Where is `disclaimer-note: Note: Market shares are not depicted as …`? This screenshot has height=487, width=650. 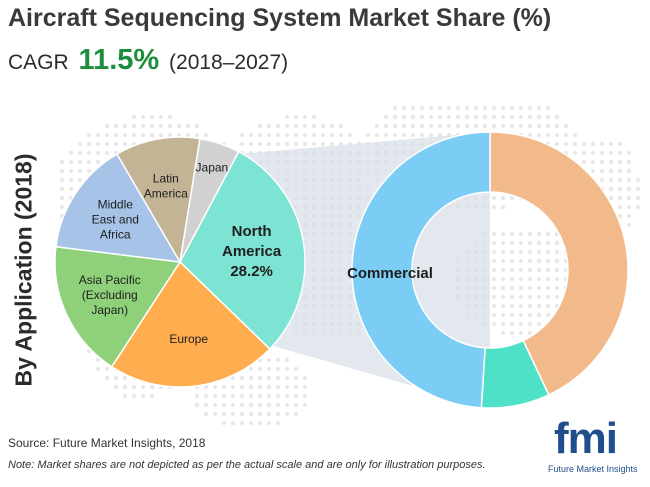 disclaimer-note: Note: Market shares are not depicted as … is located at coordinates (247, 465).